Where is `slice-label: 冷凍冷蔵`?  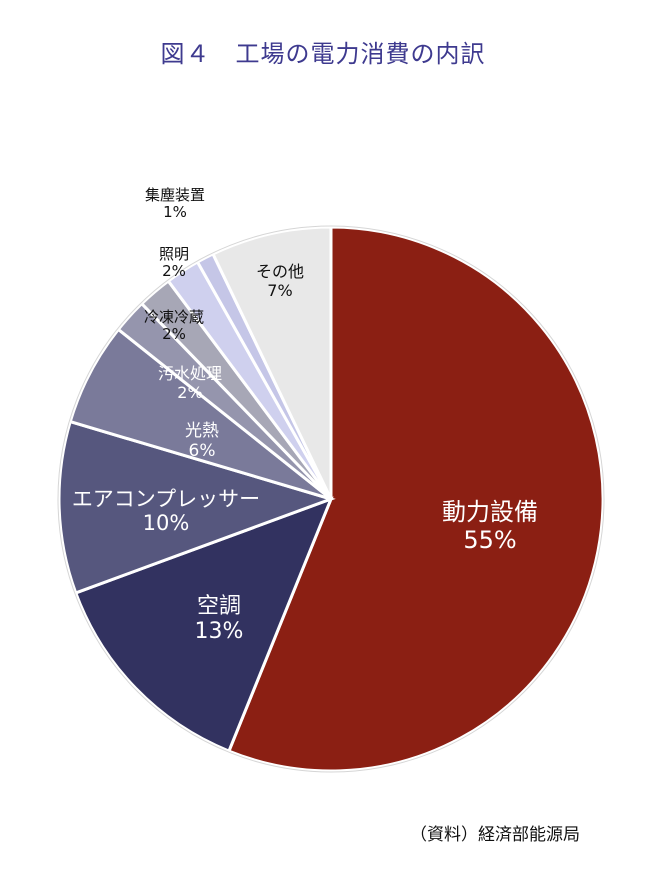
slice-label: 冷凍冷蔵 is located at coordinates (174, 317).